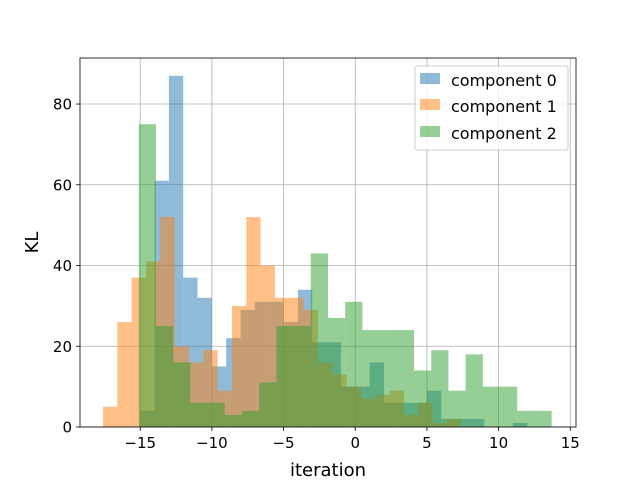  Describe the element at coordinates (283, 443) in the screenshot. I see `x-tick-label-2: −5` at that location.